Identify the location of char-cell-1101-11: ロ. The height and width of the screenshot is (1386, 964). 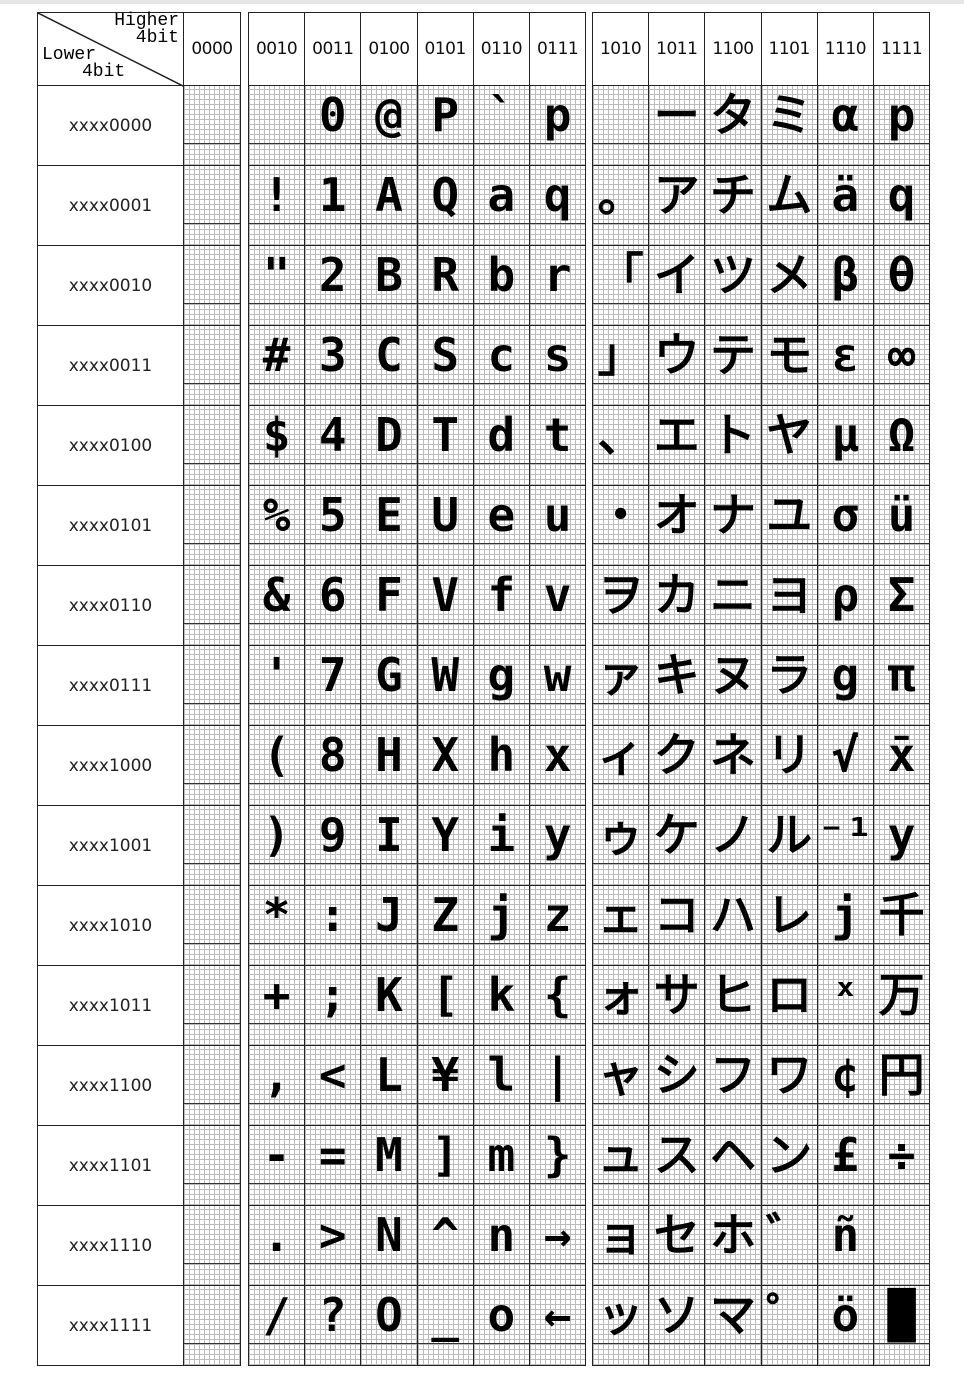
(789, 1005).